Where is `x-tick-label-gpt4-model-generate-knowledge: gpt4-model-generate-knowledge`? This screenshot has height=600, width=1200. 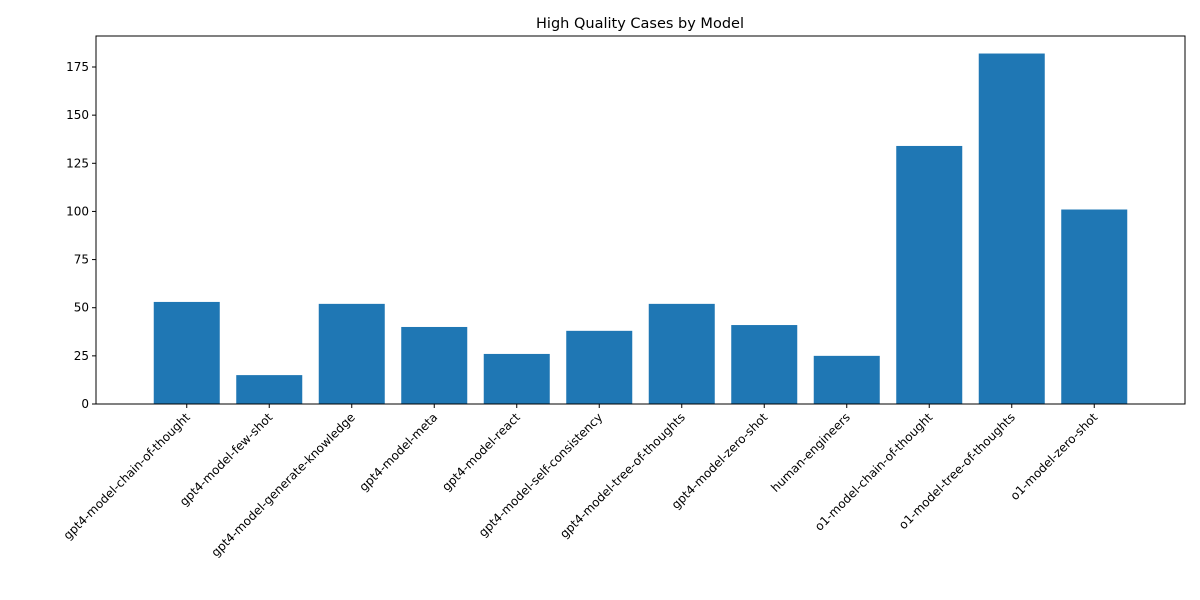
x-tick-label-gpt4-model-generate-knowledge: gpt4-model-generate-knowledge is located at coordinates (282, 484).